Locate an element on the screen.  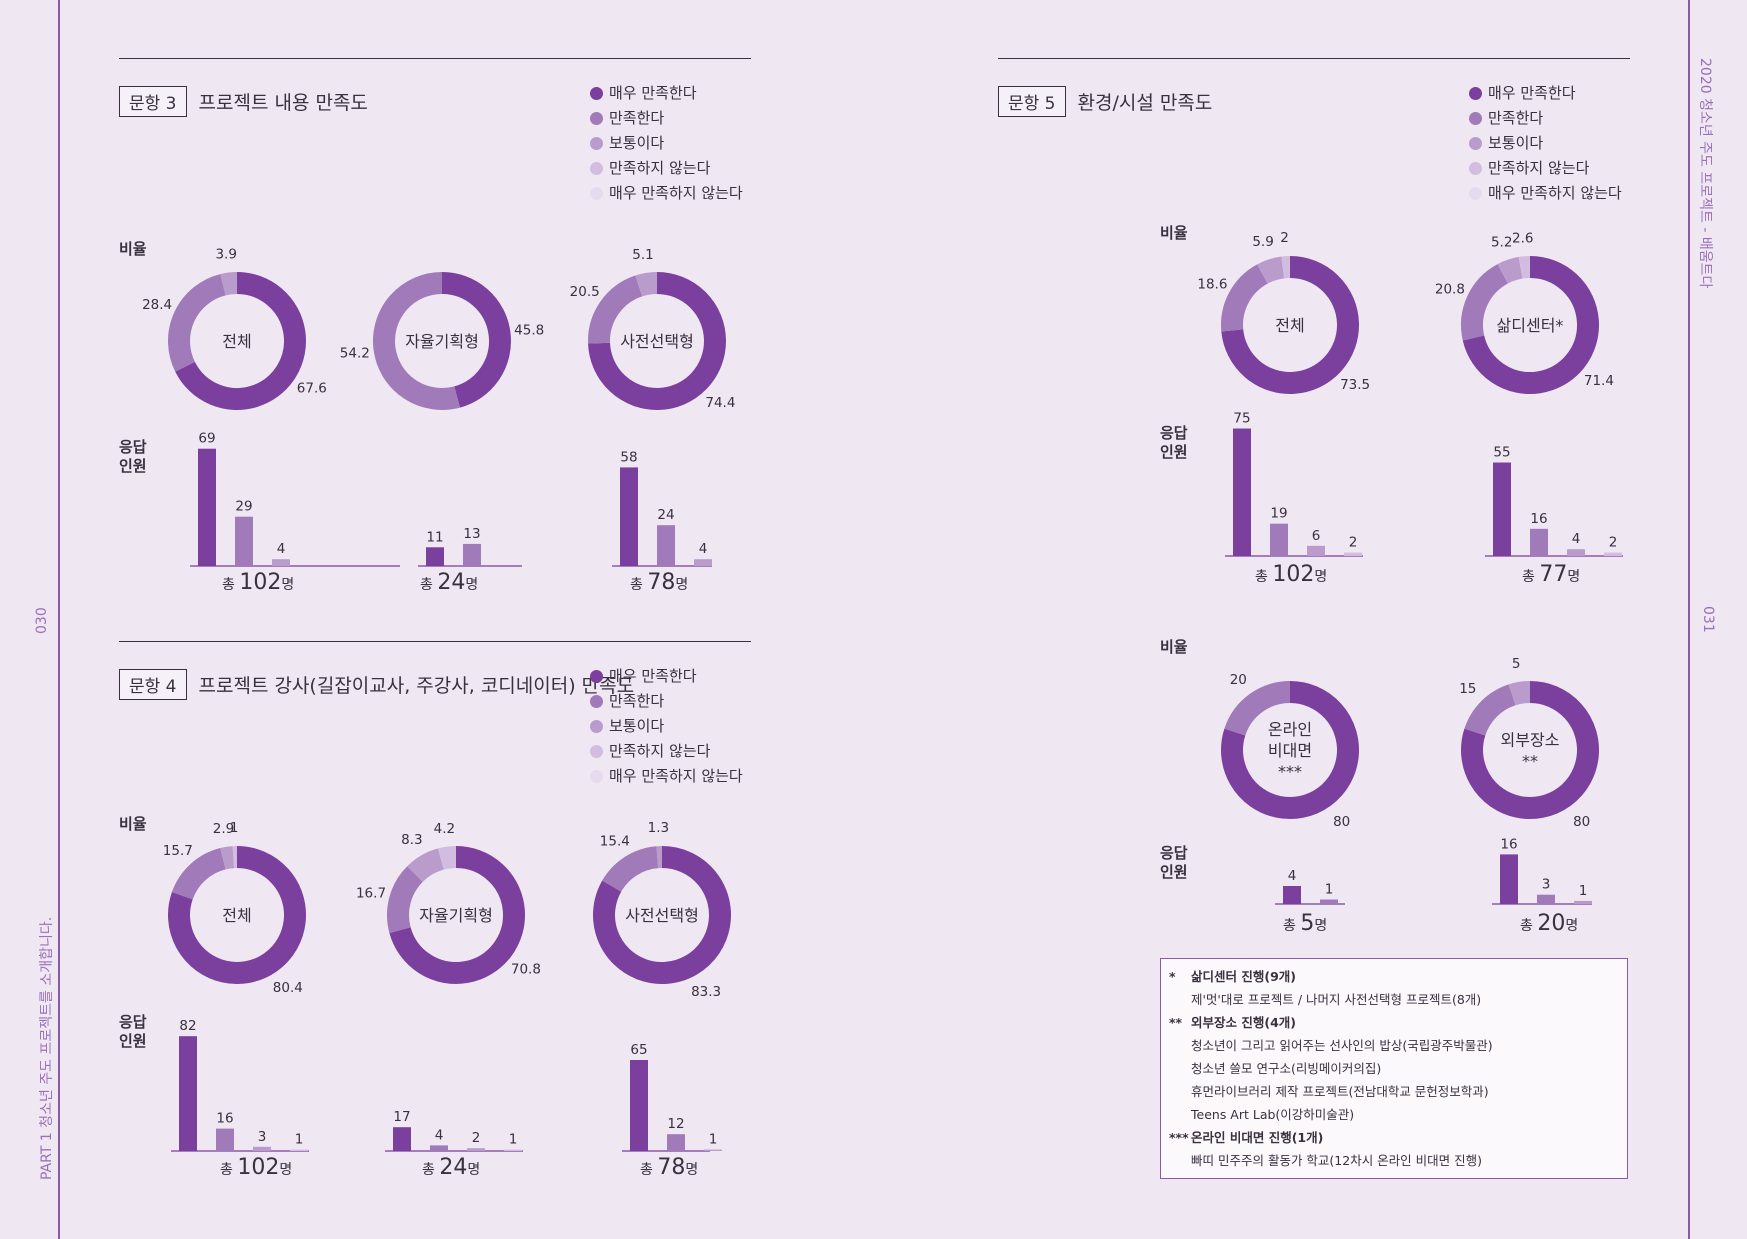
bar-value-label: 13 is located at coordinates (471, 534).